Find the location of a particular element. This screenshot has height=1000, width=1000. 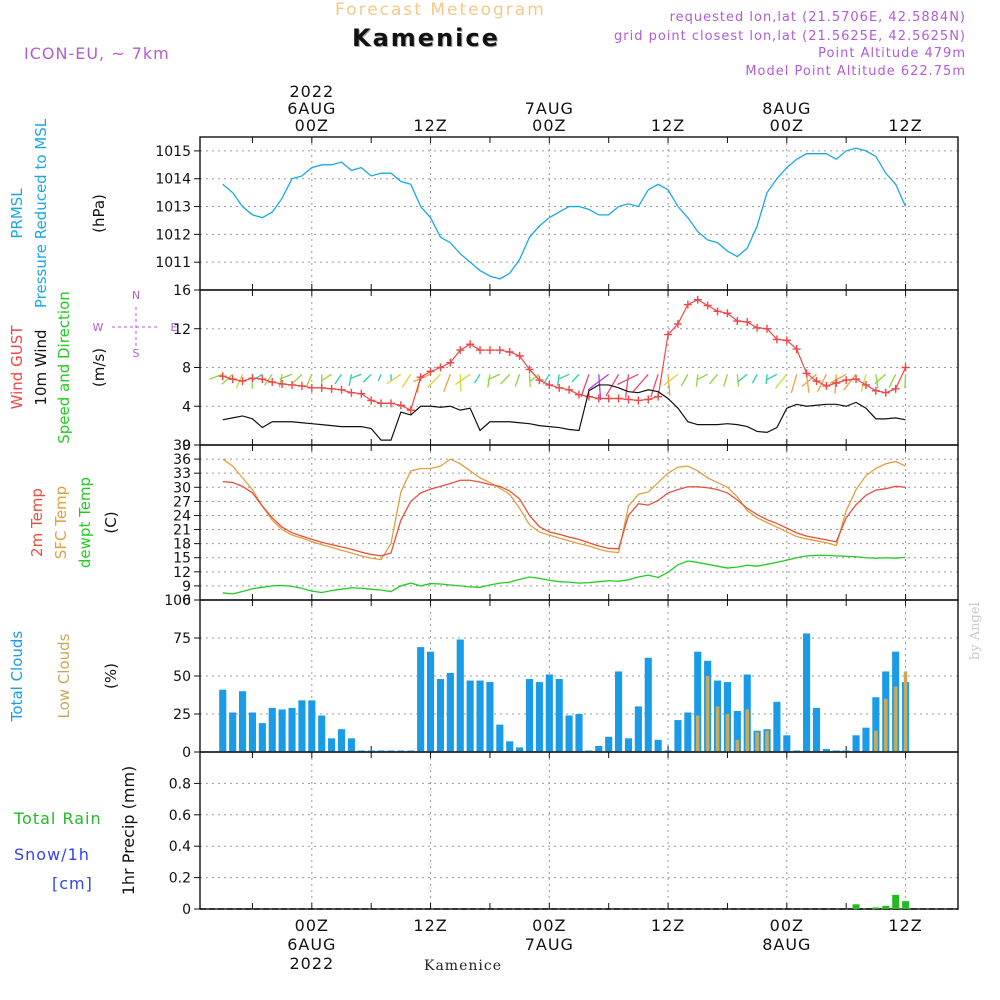

y-tick-label: 75 is located at coordinates (182, 639).